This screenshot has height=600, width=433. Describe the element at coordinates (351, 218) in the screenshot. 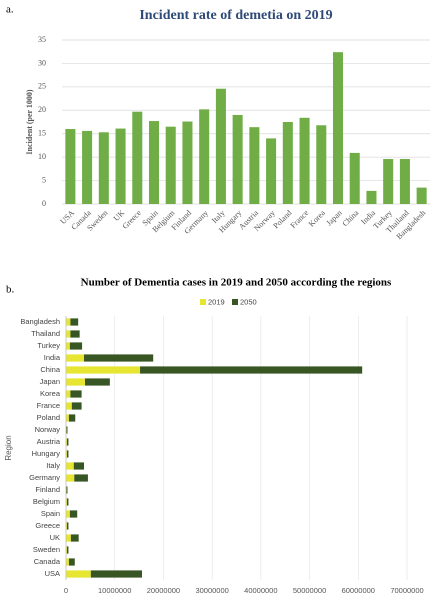

I see `x-tick-label: China` at that location.